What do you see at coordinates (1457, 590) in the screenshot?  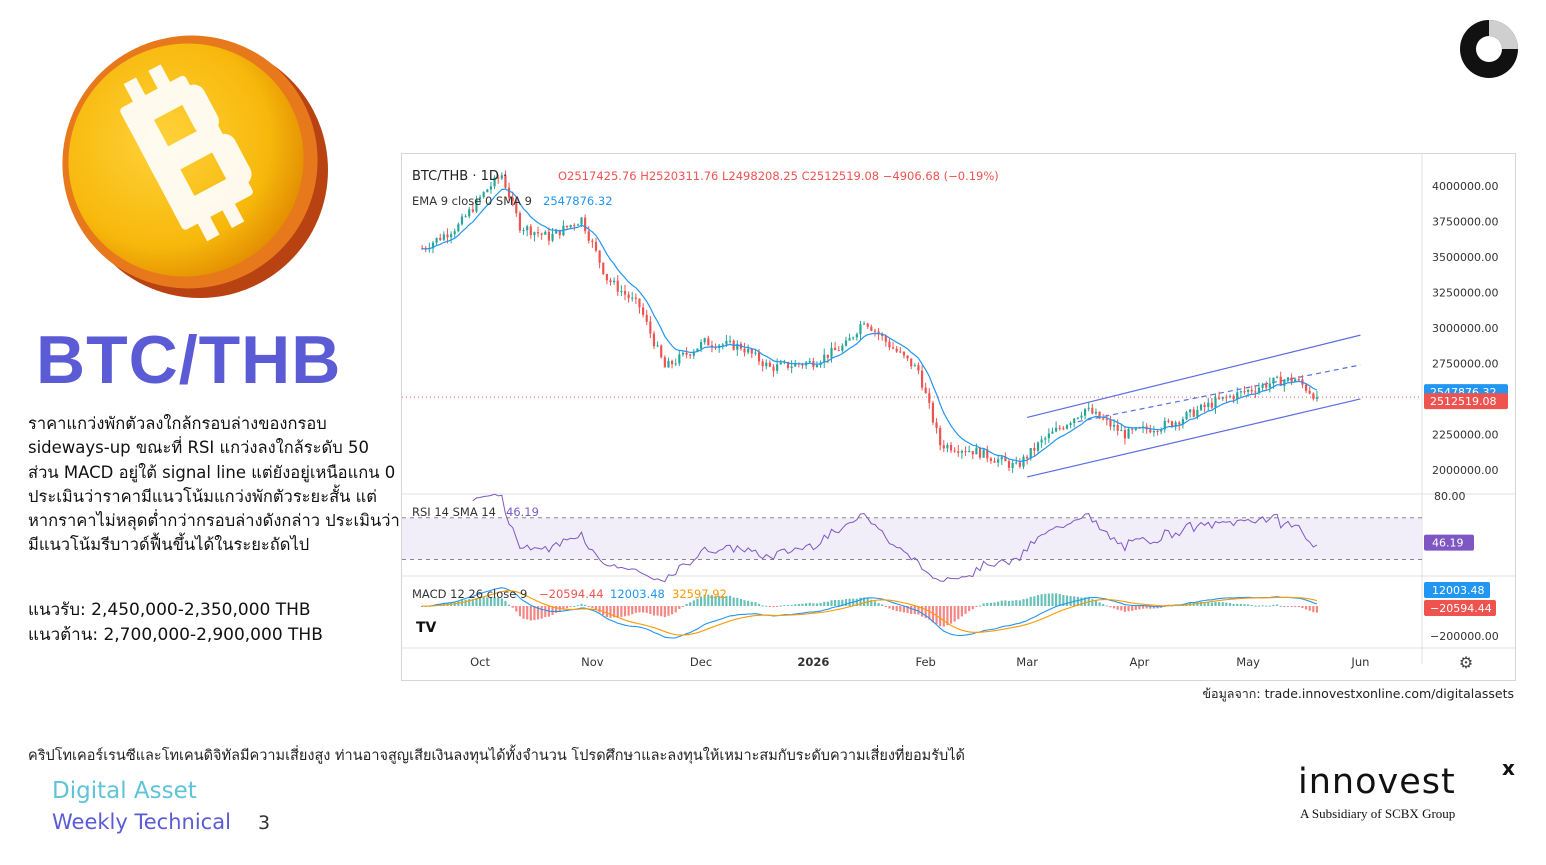 I see `macd-value-tag` at bounding box center [1457, 590].